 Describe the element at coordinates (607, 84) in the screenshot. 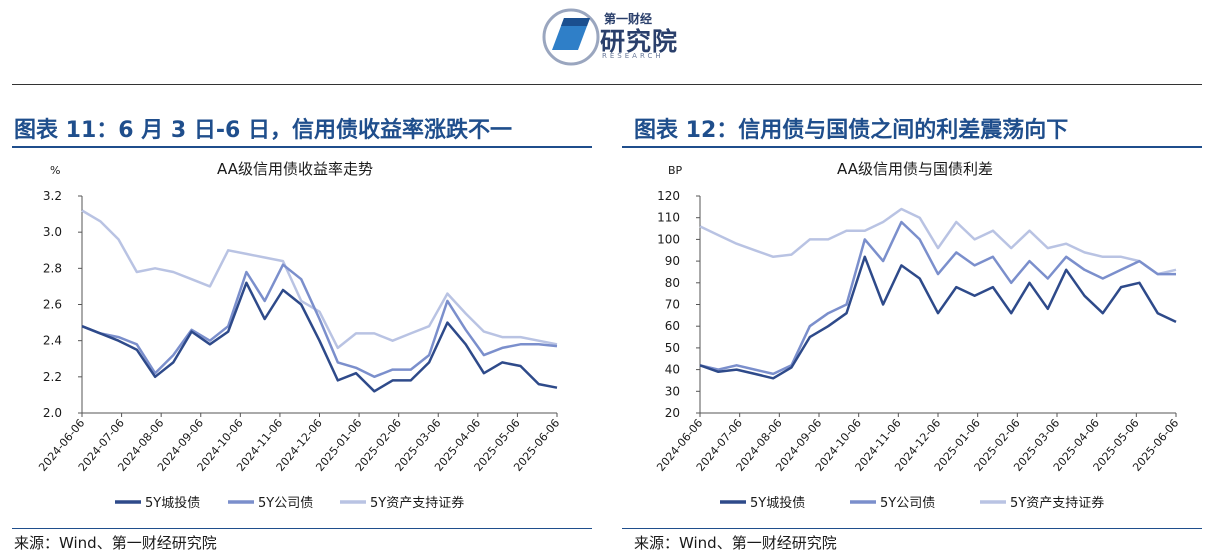

I see `header-divider` at that location.